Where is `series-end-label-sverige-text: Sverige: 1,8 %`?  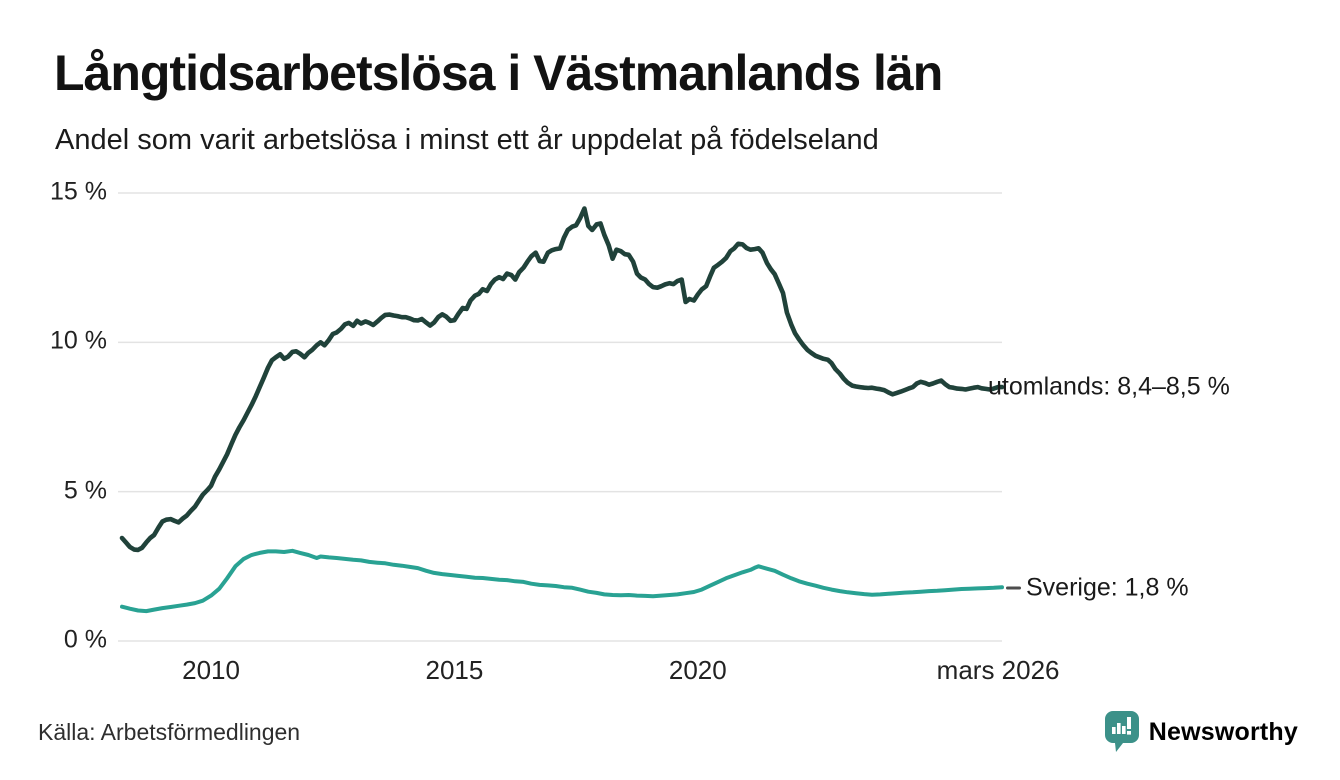 series-end-label-sverige-text: Sverige: 1,8 % is located at coordinates (1107, 587).